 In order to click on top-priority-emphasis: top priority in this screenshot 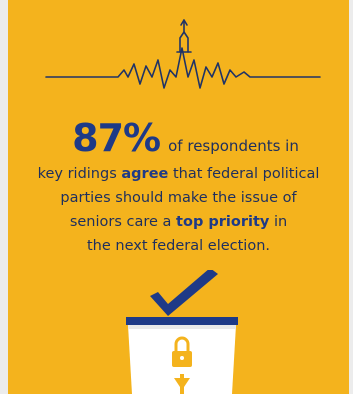, I will do `click(223, 222)`.